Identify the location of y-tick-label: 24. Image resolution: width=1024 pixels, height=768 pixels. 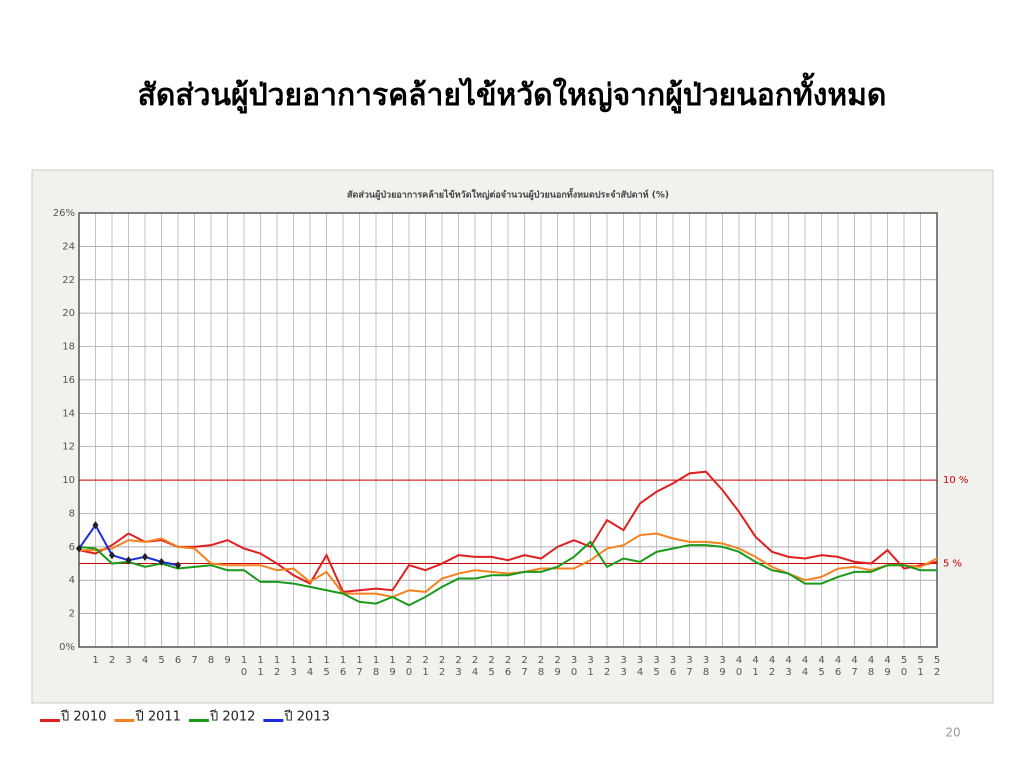
(68, 246).